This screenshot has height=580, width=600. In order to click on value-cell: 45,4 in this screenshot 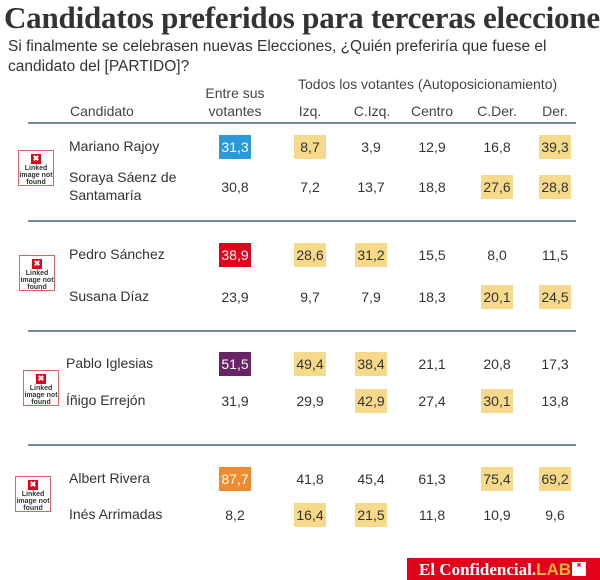, I will do `click(371, 479)`.